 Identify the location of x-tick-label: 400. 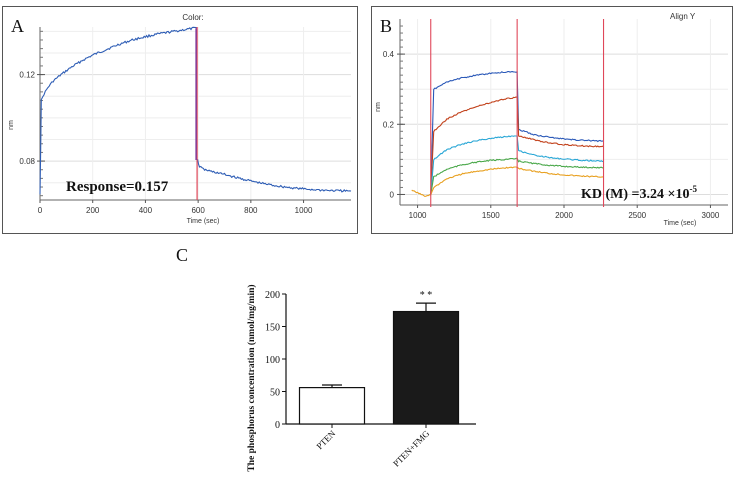
(146, 210).